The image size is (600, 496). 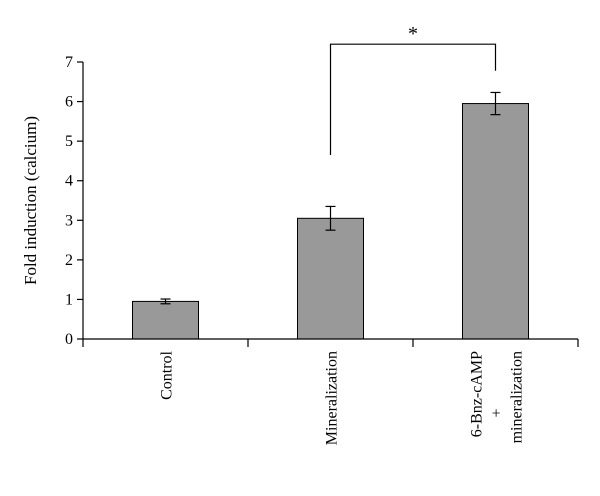 What do you see at coordinates (69, 299) in the screenshot?
I see `y-tick-label-1: 1` at bounding box center [69, 299].